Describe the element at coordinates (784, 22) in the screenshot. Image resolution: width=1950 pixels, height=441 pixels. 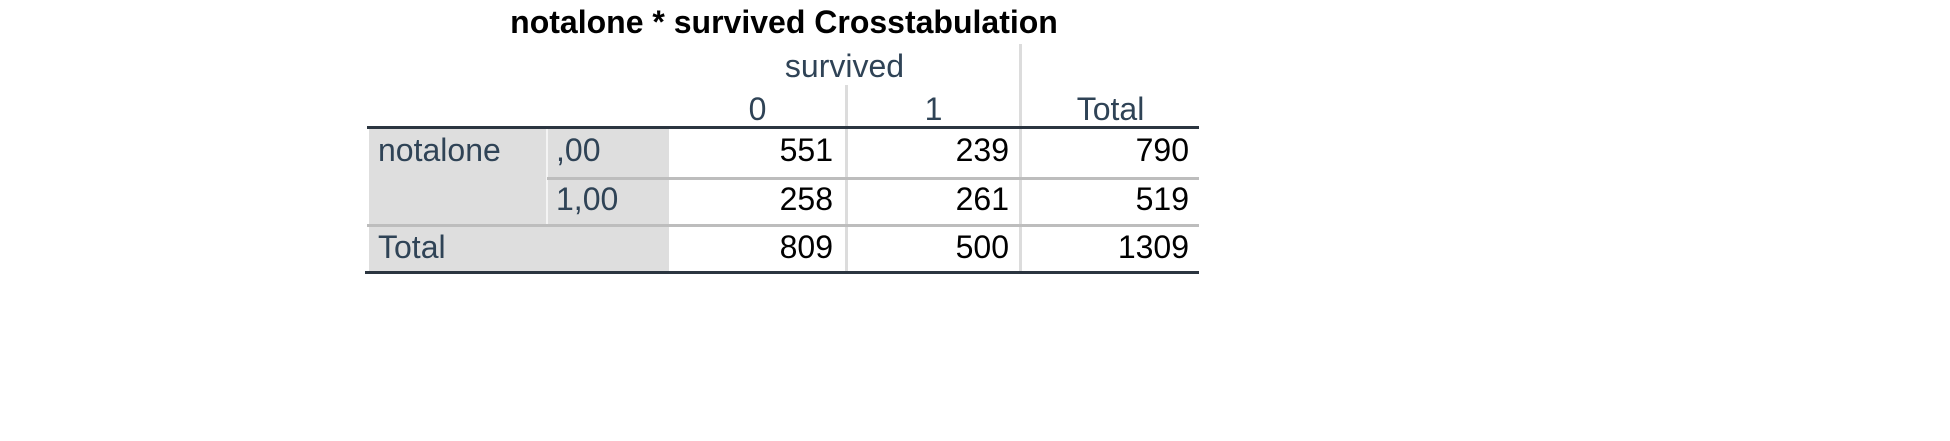
I see `table-title: notalone * survived Crosstabulation` at that location.